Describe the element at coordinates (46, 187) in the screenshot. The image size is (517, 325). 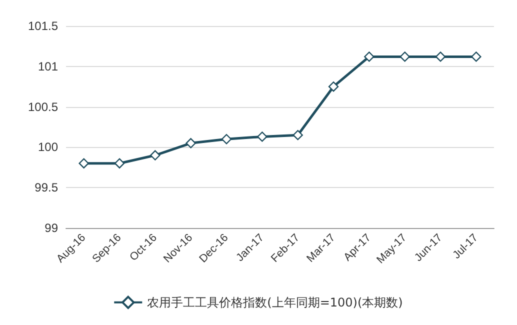
I see `y-tick-label: 99.5` at that location.